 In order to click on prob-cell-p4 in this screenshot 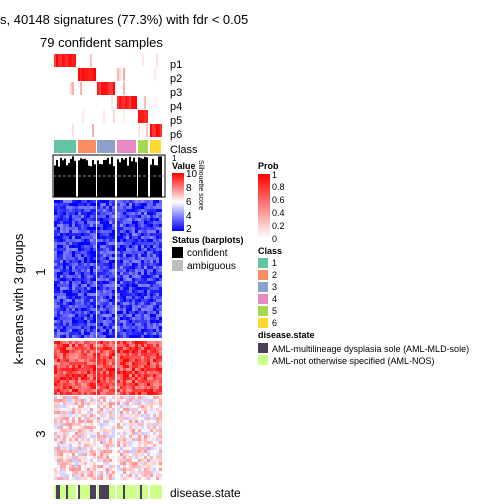, I will do `click(112, 102)`.